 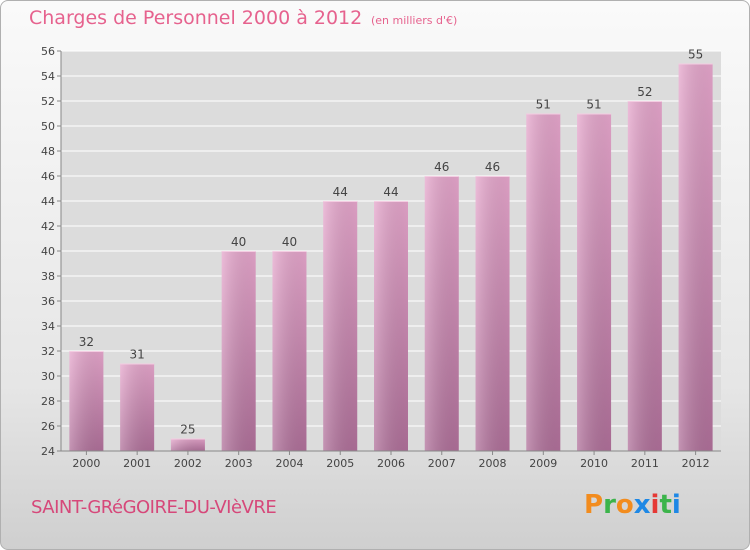 I want to click on y-tick-label: 54, so click(x=48, y=76).